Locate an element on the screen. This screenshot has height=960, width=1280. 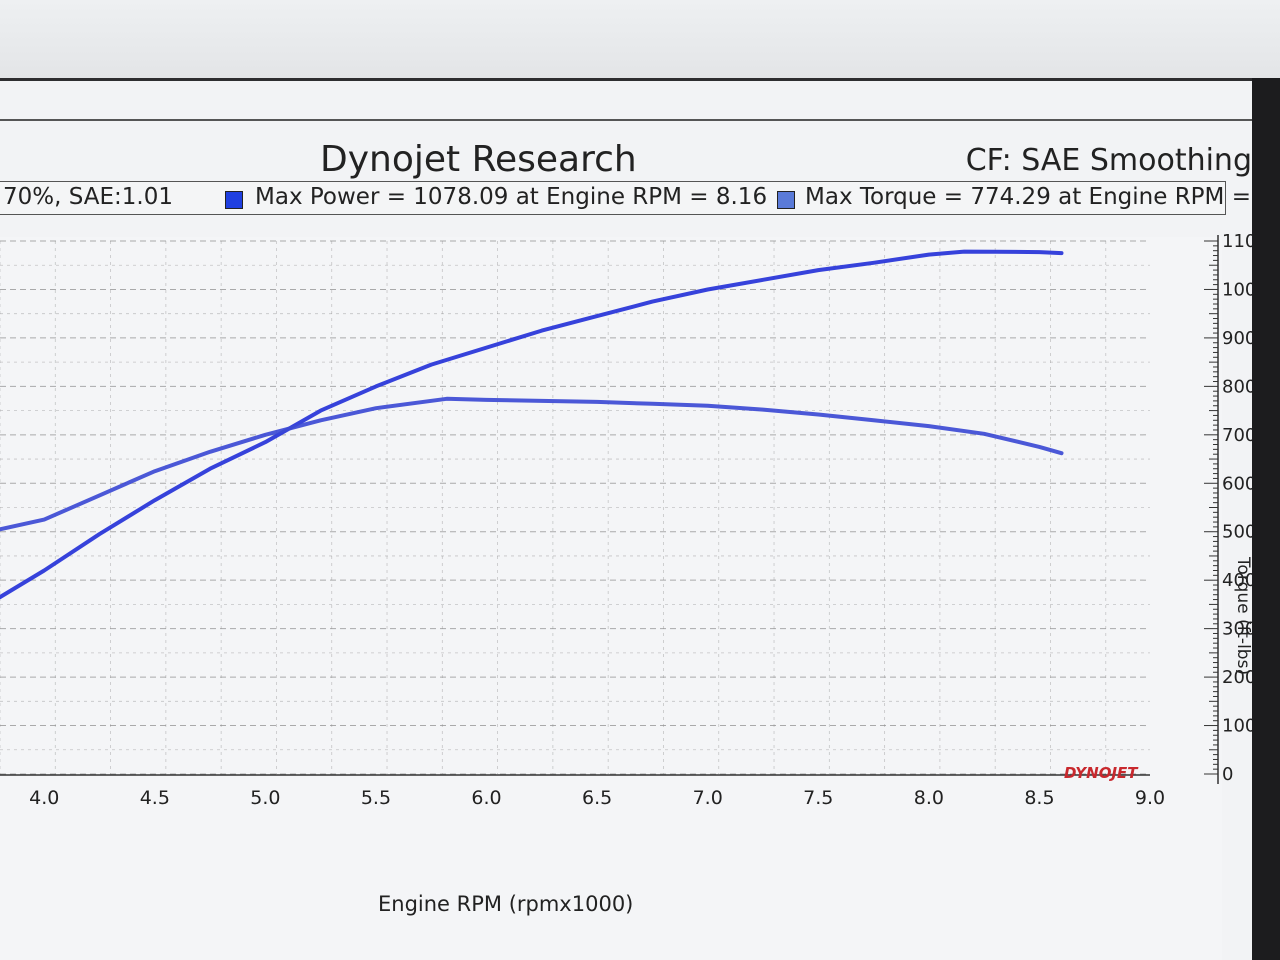
x-tick-label: 9.0 is located at coordinates (1150, 798).